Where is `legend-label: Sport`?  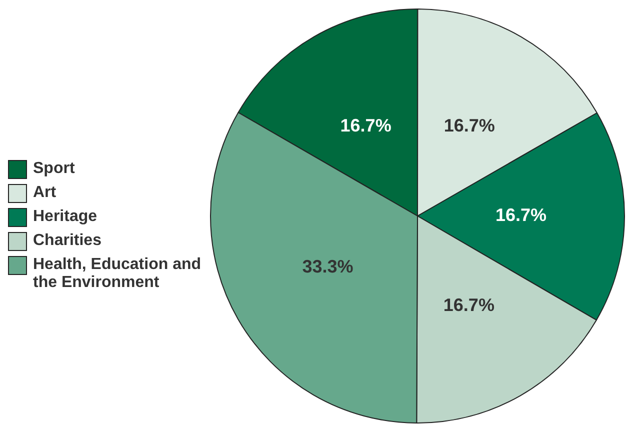 legend-label: Sport is located at coordinates (54, 169).